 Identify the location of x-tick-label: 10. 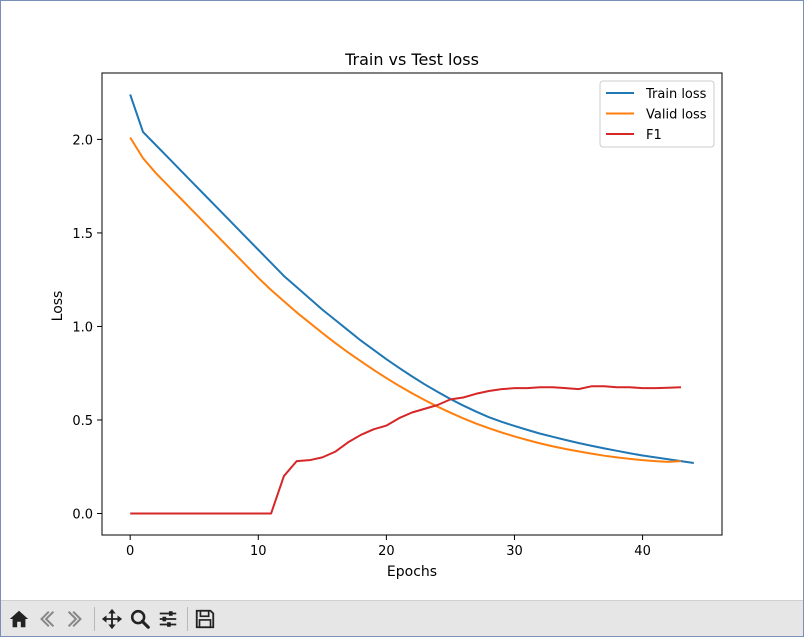
(258, 551).